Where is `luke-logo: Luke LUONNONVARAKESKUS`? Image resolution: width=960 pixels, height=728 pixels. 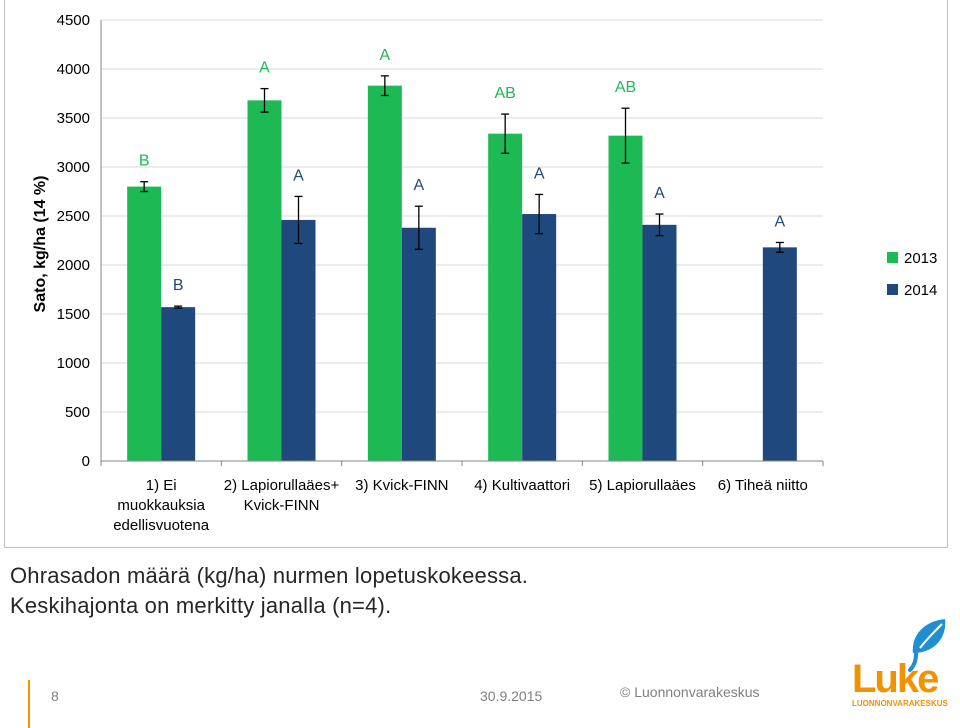 luke-logo: Luke LUONNONVARAKESKUS is located at coordinates (900, 662).